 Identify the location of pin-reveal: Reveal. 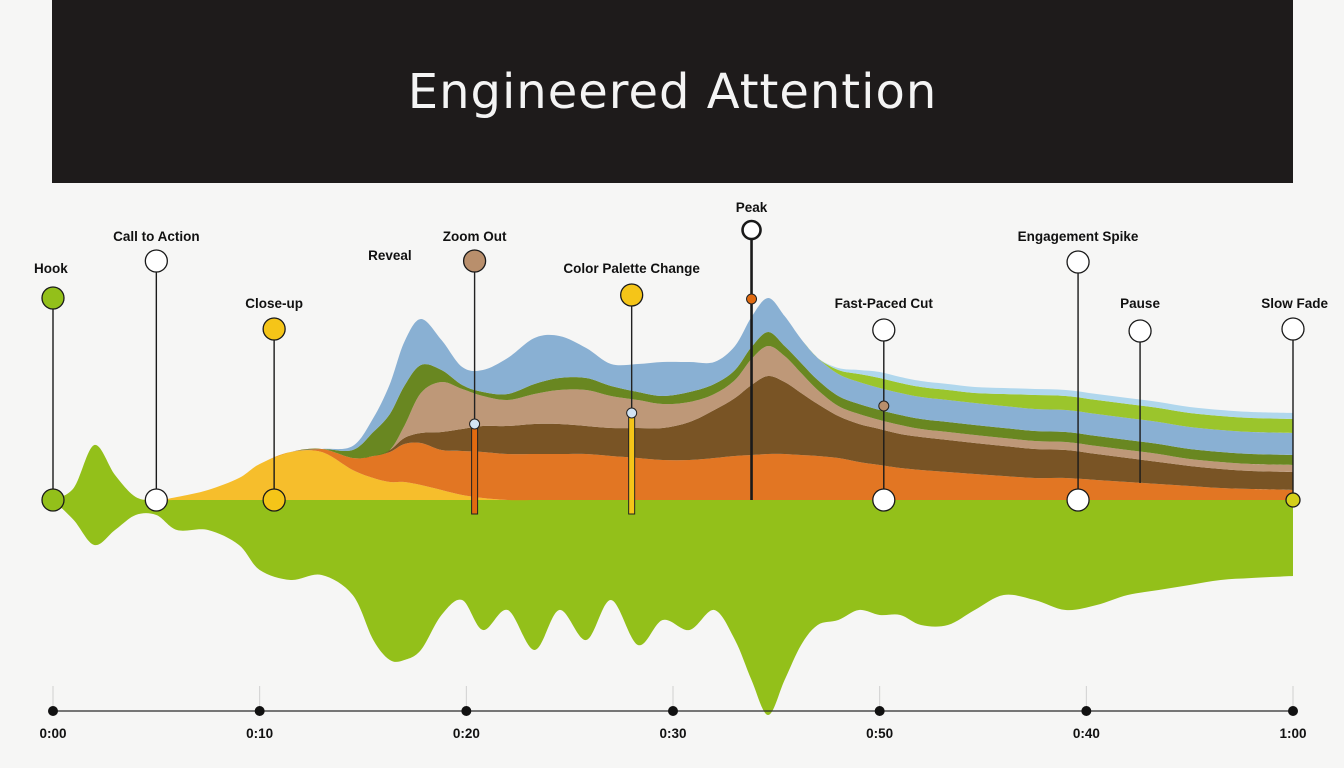
(390, 255).